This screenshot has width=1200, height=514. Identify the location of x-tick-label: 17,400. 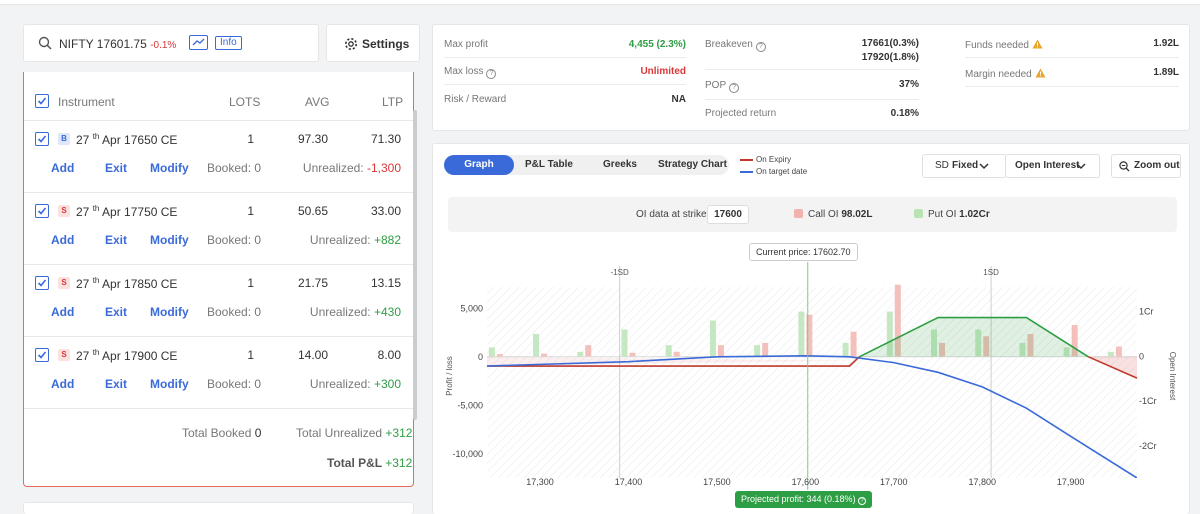
(629, 482).